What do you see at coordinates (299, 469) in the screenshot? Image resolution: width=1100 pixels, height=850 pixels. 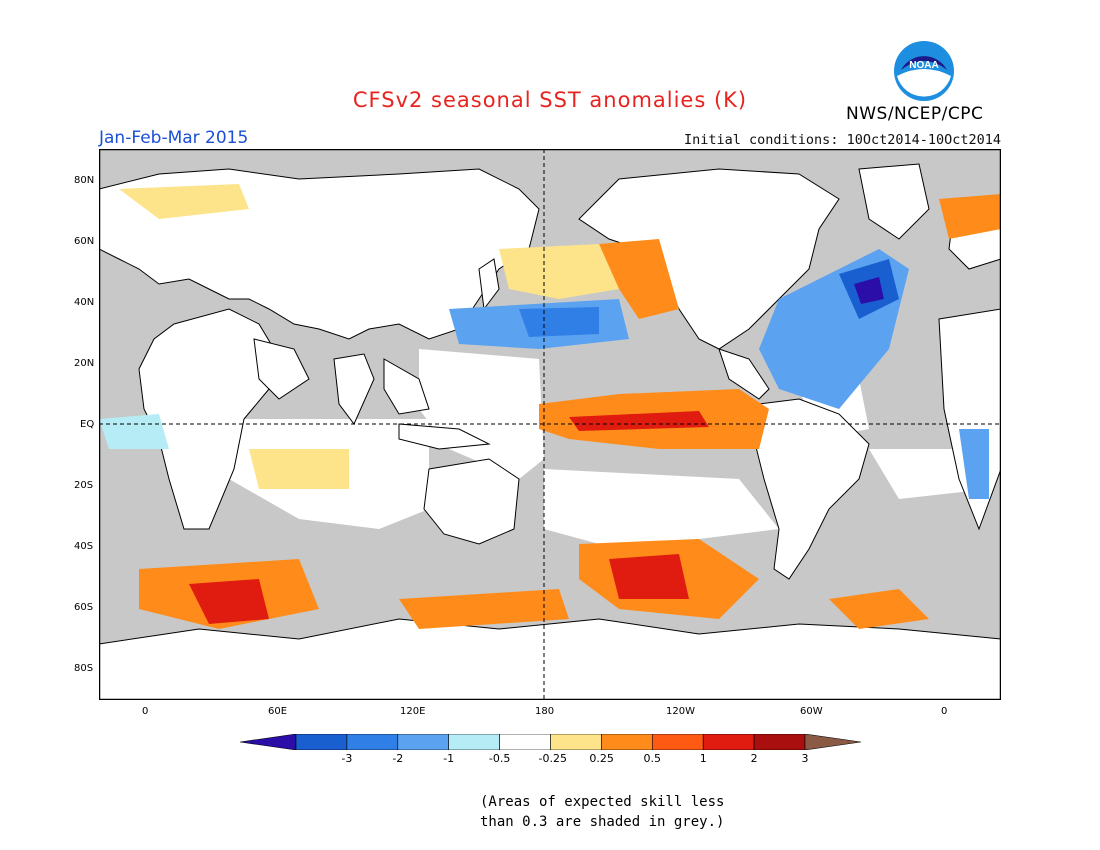 I see `anomaly-indian-yellow` at bounding box center [299, 469].